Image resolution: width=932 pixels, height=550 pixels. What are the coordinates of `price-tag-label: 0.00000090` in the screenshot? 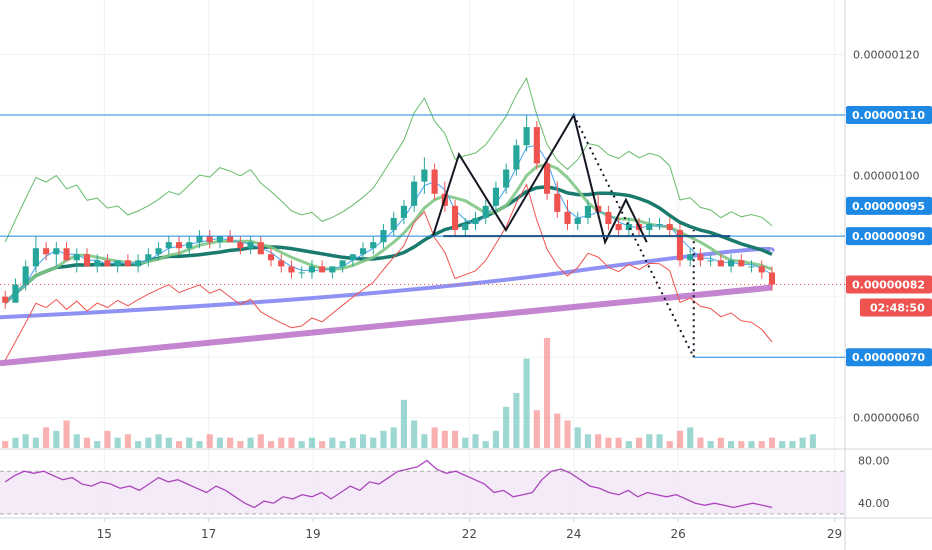 It's located at (888, 236).